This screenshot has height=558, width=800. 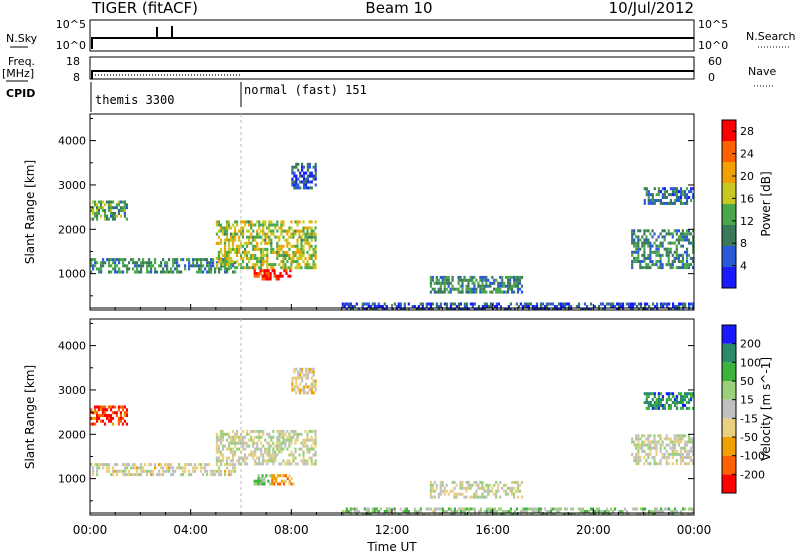 What do you see at coordinates (398, 8) in the screenshot?
I see `beam-title: Beam 10` at bounding box center [398, 8].